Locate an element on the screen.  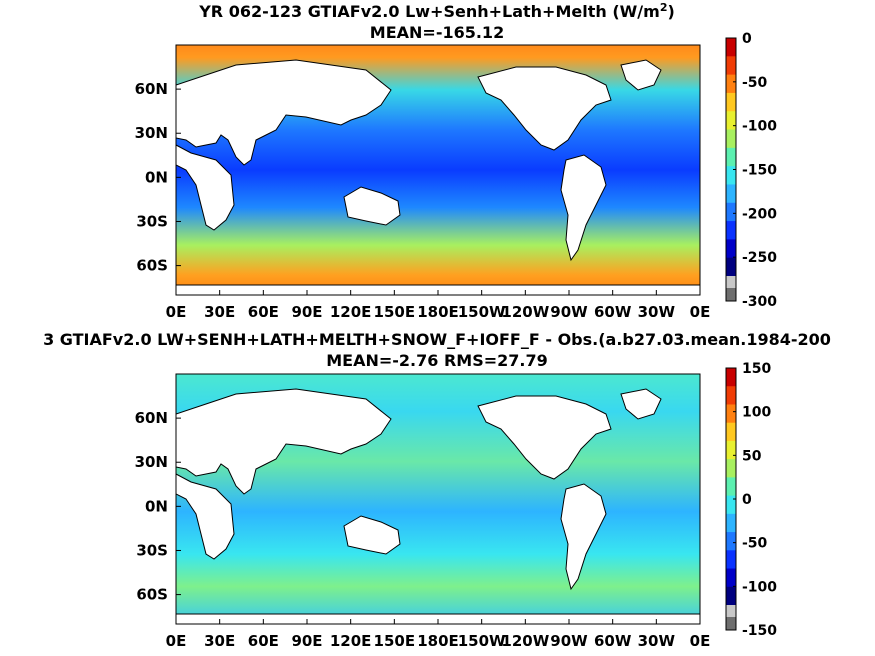
chart-1-mean: MEAN=-165.12 is located at coordinates (437, 32).